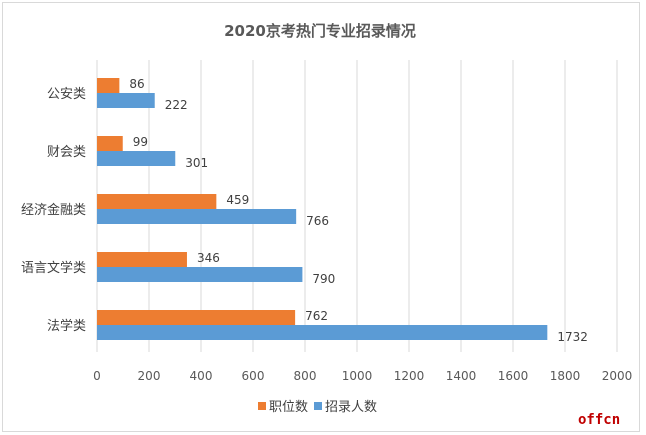 The height and width of the screenshot is (435, 646). Describe the element at coordinates (565, 376) in the screenshot. I see `x-tick-label: 1800` at that location.